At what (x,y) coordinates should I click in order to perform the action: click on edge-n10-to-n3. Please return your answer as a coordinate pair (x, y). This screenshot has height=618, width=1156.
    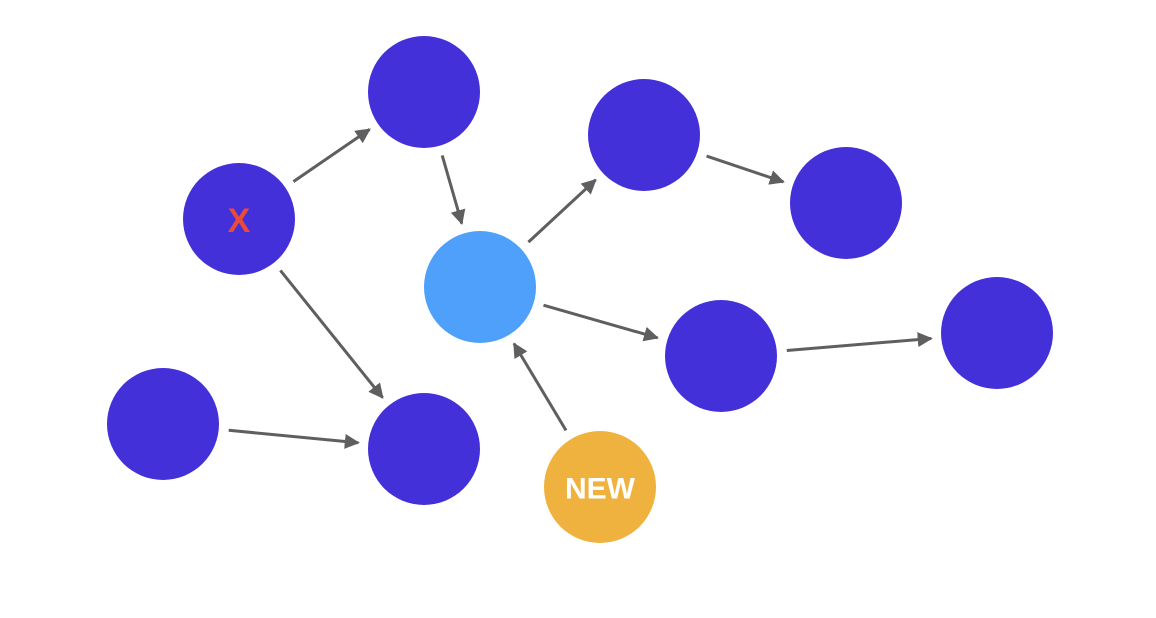
    Looking at the image, I should click on (540, 387).